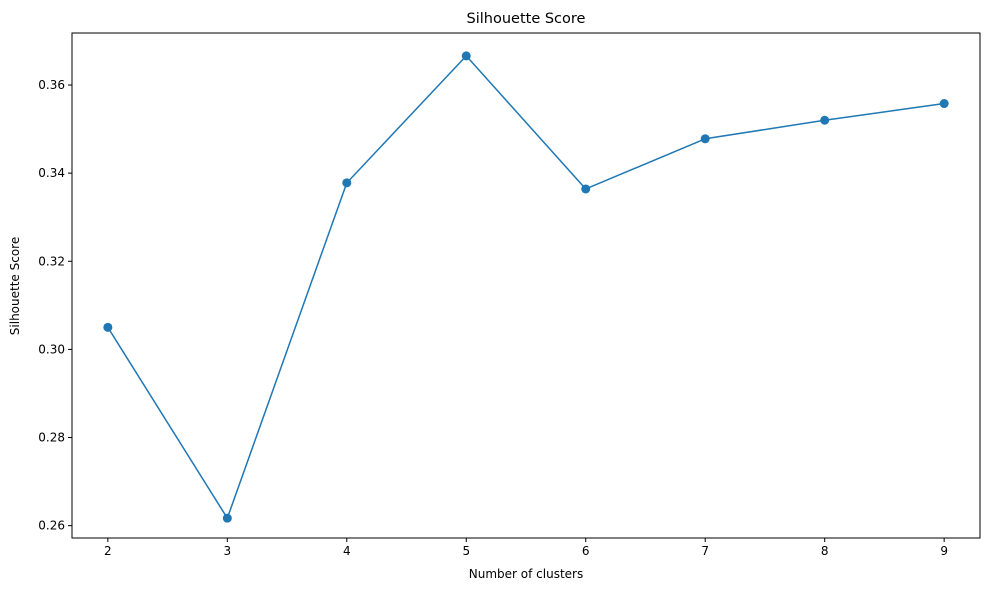  Describe the element at coordinates (51, 261) in the screenshot. I see `y-tick-label: 0.32` at that location.